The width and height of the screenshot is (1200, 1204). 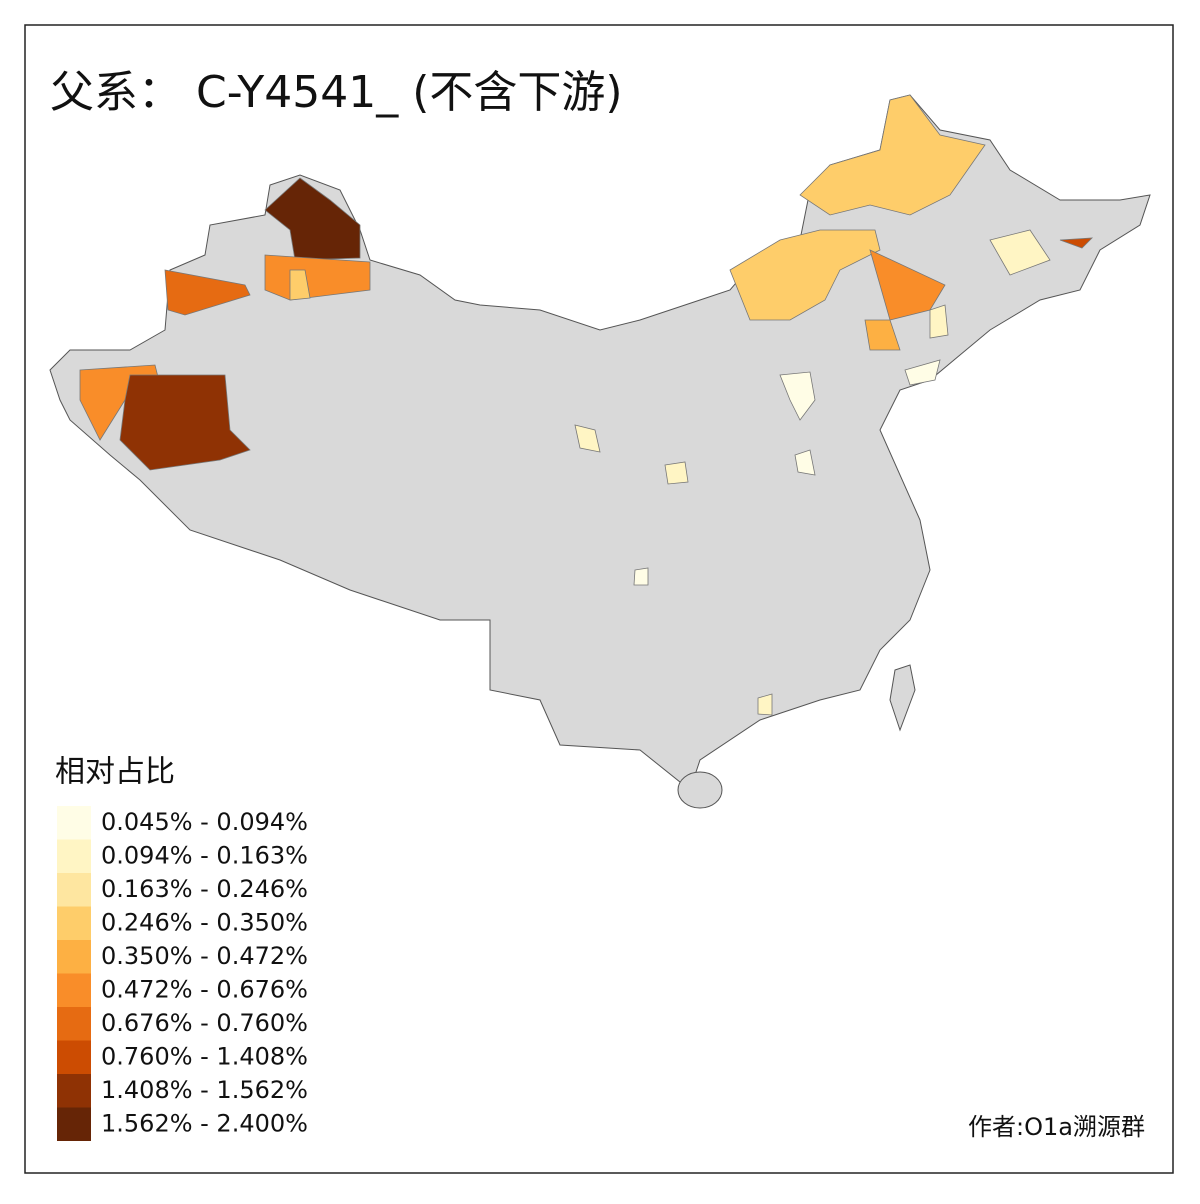 I want to click on legend-label: 0.045% - 0.094%, so click(x=204, y=822).